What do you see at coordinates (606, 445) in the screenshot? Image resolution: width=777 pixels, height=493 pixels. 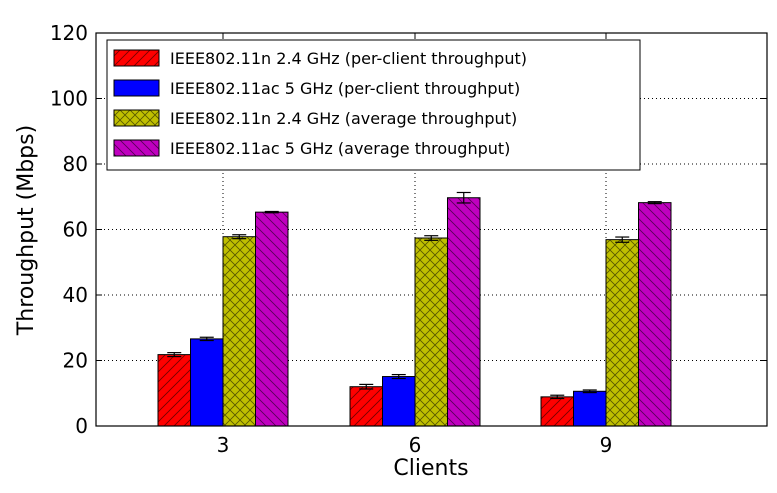 I see `x-tick-label-2: 9` at bounding box center [606, 445].